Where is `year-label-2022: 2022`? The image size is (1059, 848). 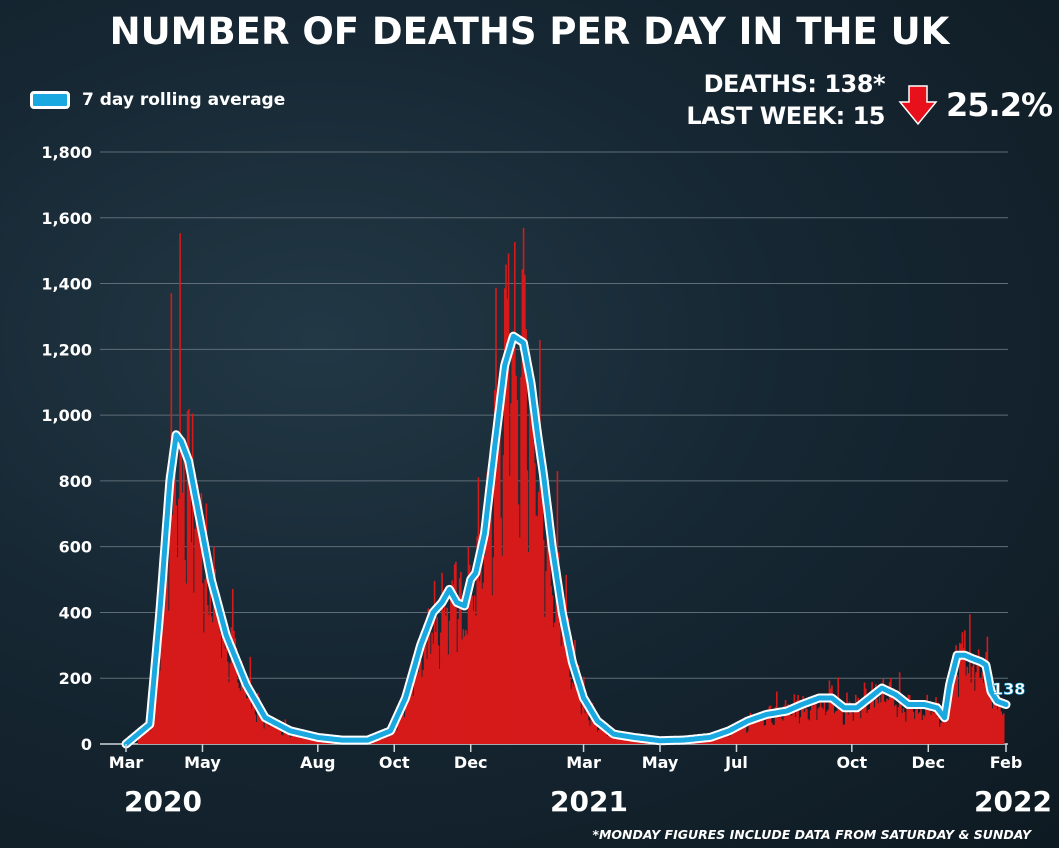 year-label-2022: 2022 is located at coordinates (1013, 801).